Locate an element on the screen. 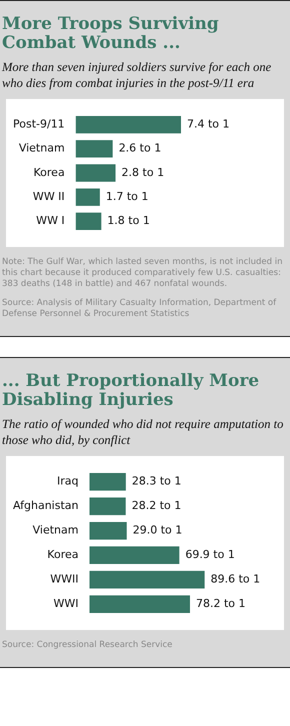  data-label: 69.9 to 1 is located at coordinates (210, 555).